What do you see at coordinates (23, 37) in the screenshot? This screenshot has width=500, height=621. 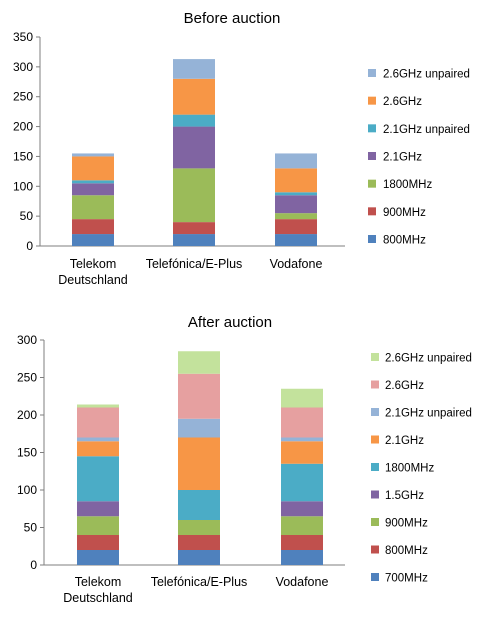 I see `y-tick-label: 350` at bounding box center [23, 37].